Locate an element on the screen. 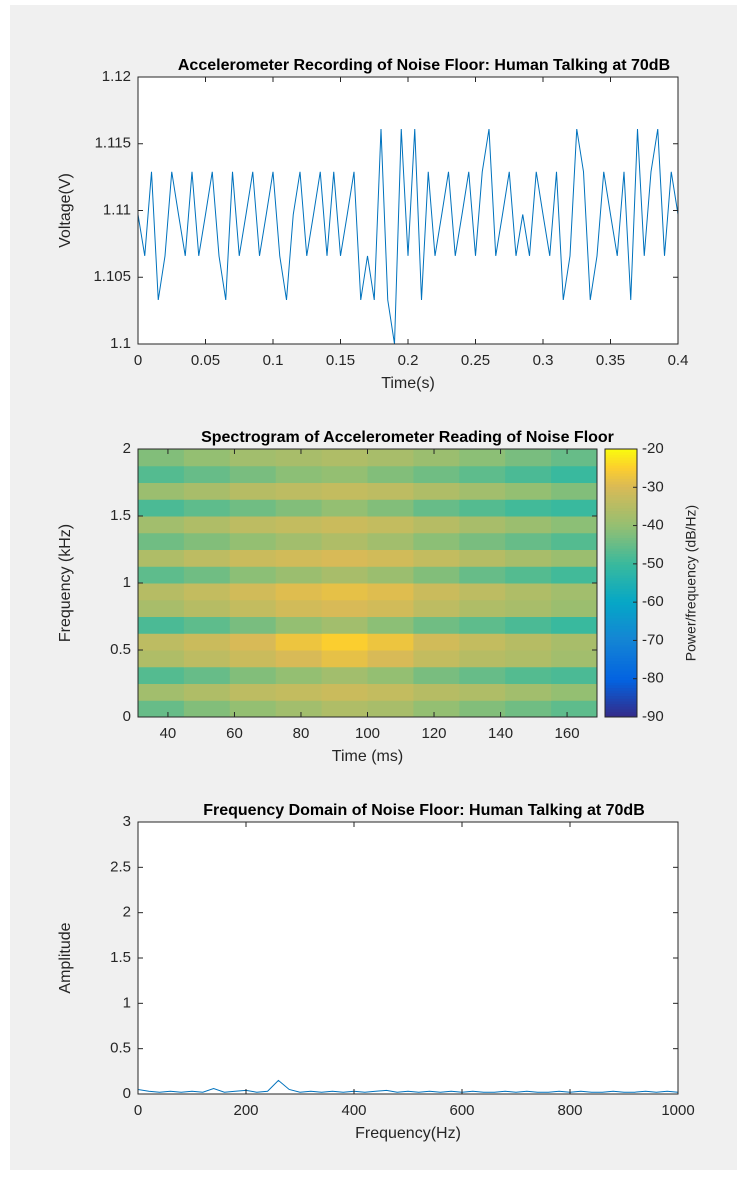  x-tick-label: 0.2 is located at coordinates (408, 360).